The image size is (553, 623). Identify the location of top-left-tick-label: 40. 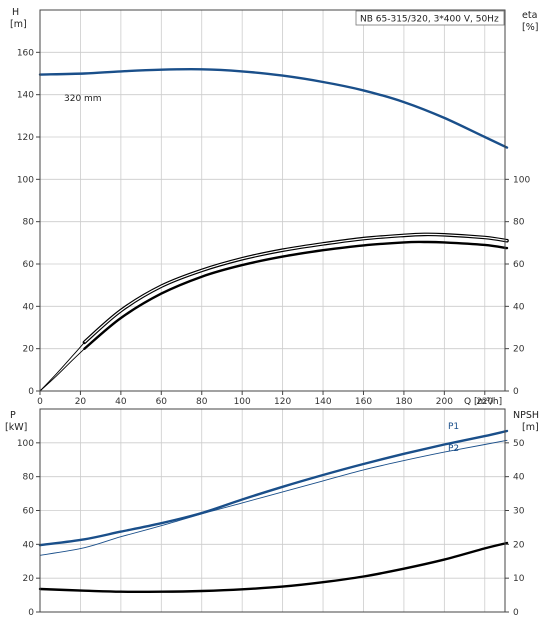
(29, 307).